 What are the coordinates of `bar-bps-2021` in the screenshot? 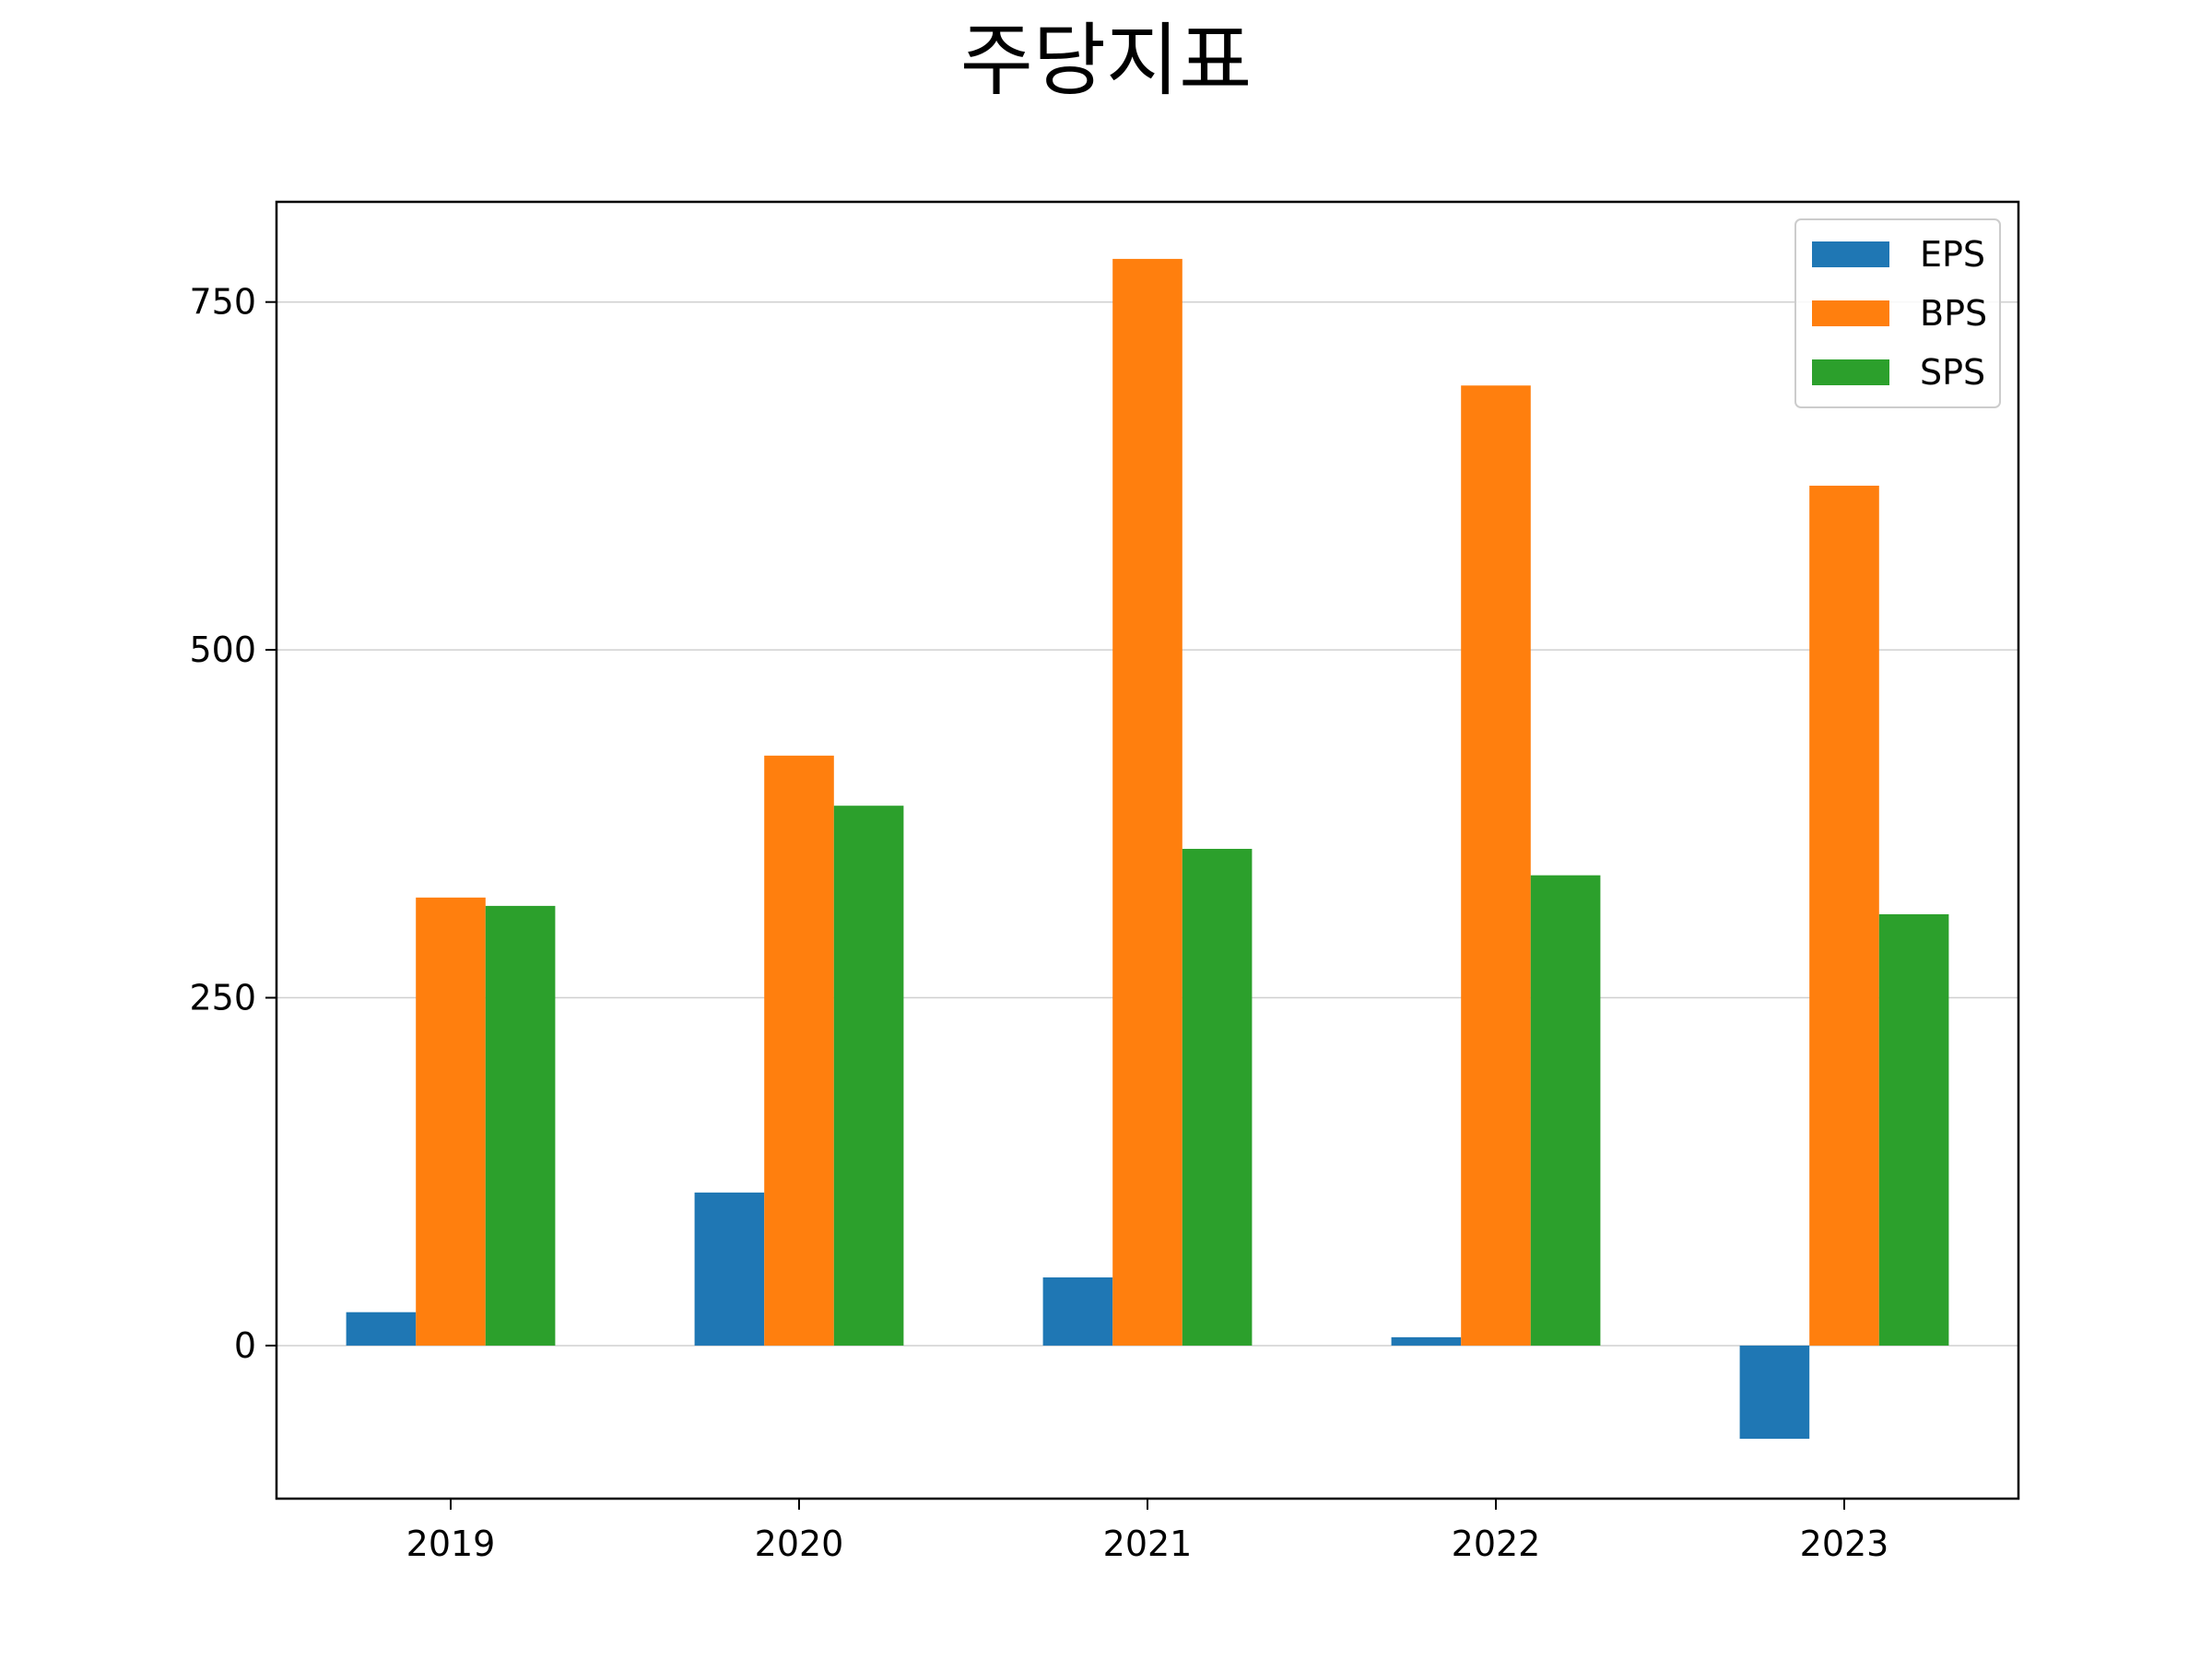 It's located at (1147, 802).